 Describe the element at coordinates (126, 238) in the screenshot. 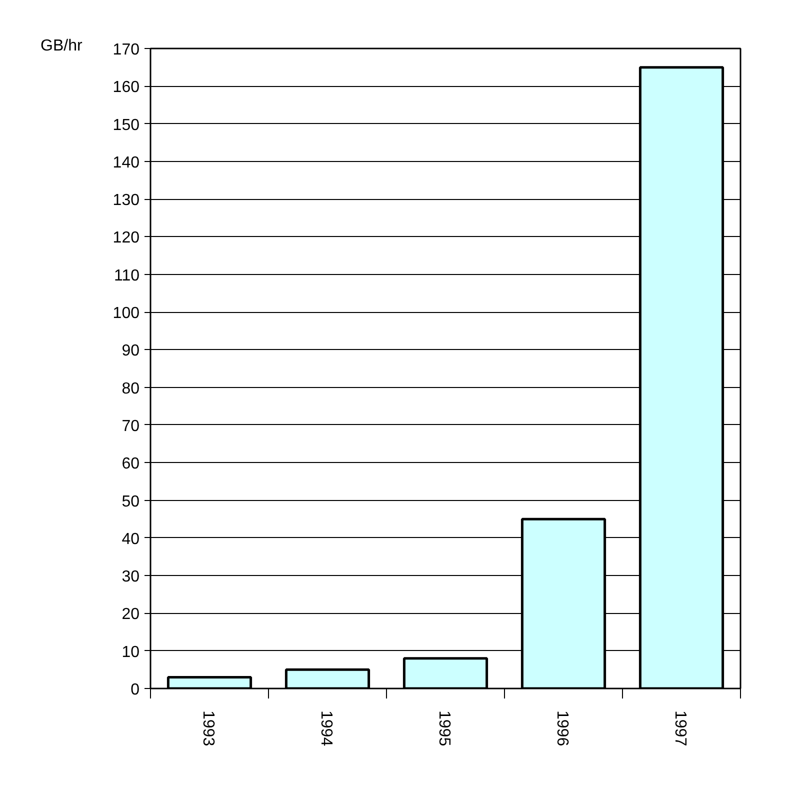

I see `y-tick-label: 120` at that location.